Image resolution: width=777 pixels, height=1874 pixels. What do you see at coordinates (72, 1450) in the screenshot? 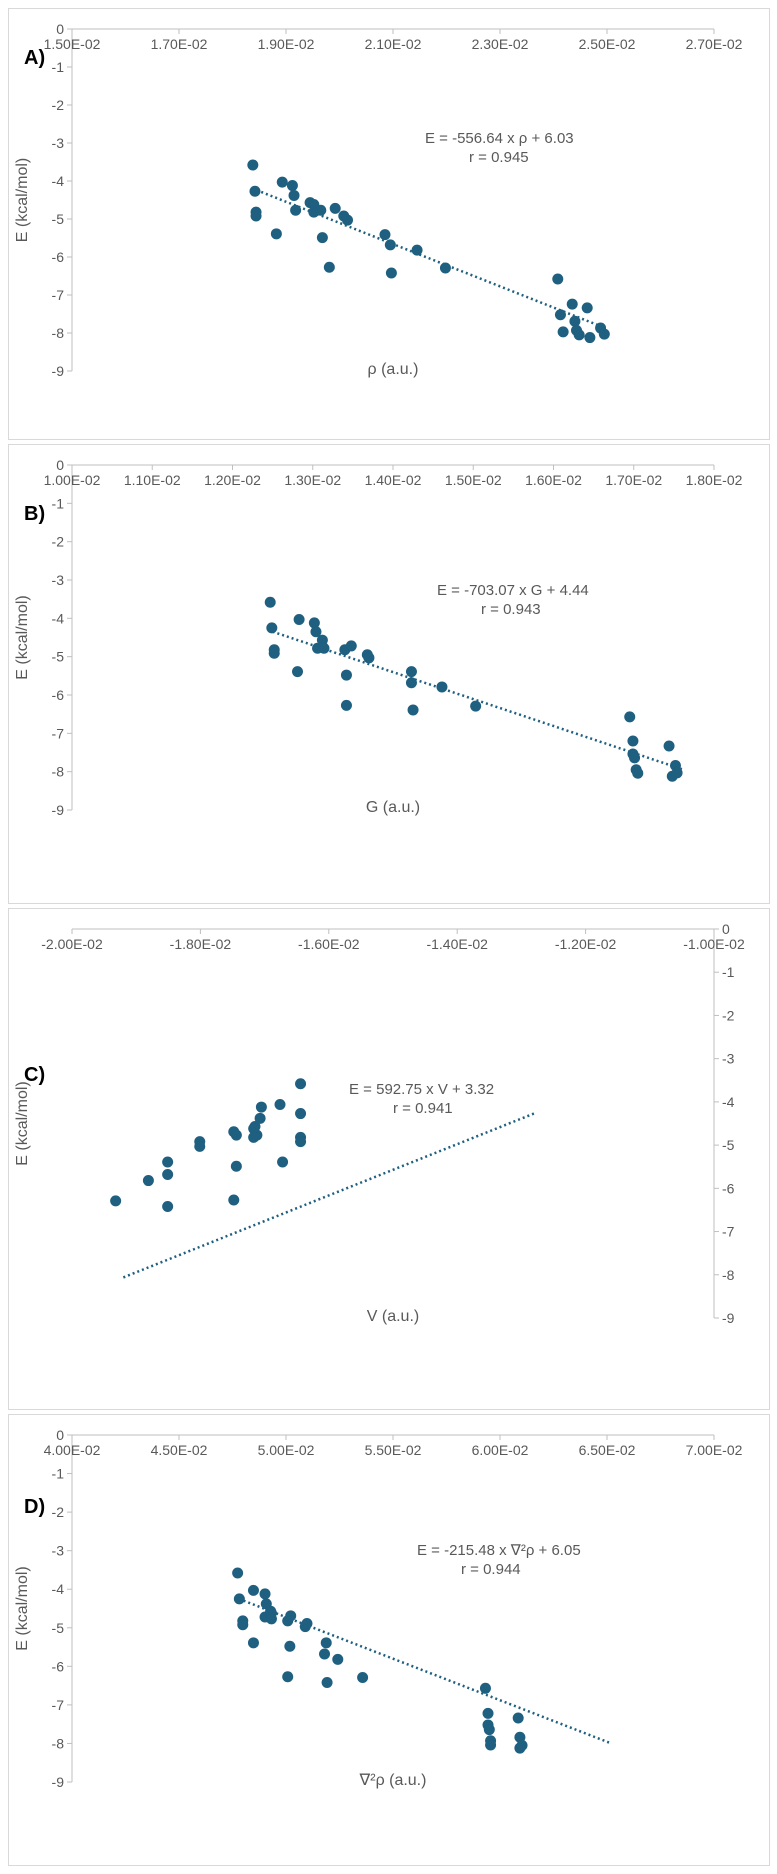
I see `x-tick-label: 4.00E-02` at bounding box center [72, 1450].